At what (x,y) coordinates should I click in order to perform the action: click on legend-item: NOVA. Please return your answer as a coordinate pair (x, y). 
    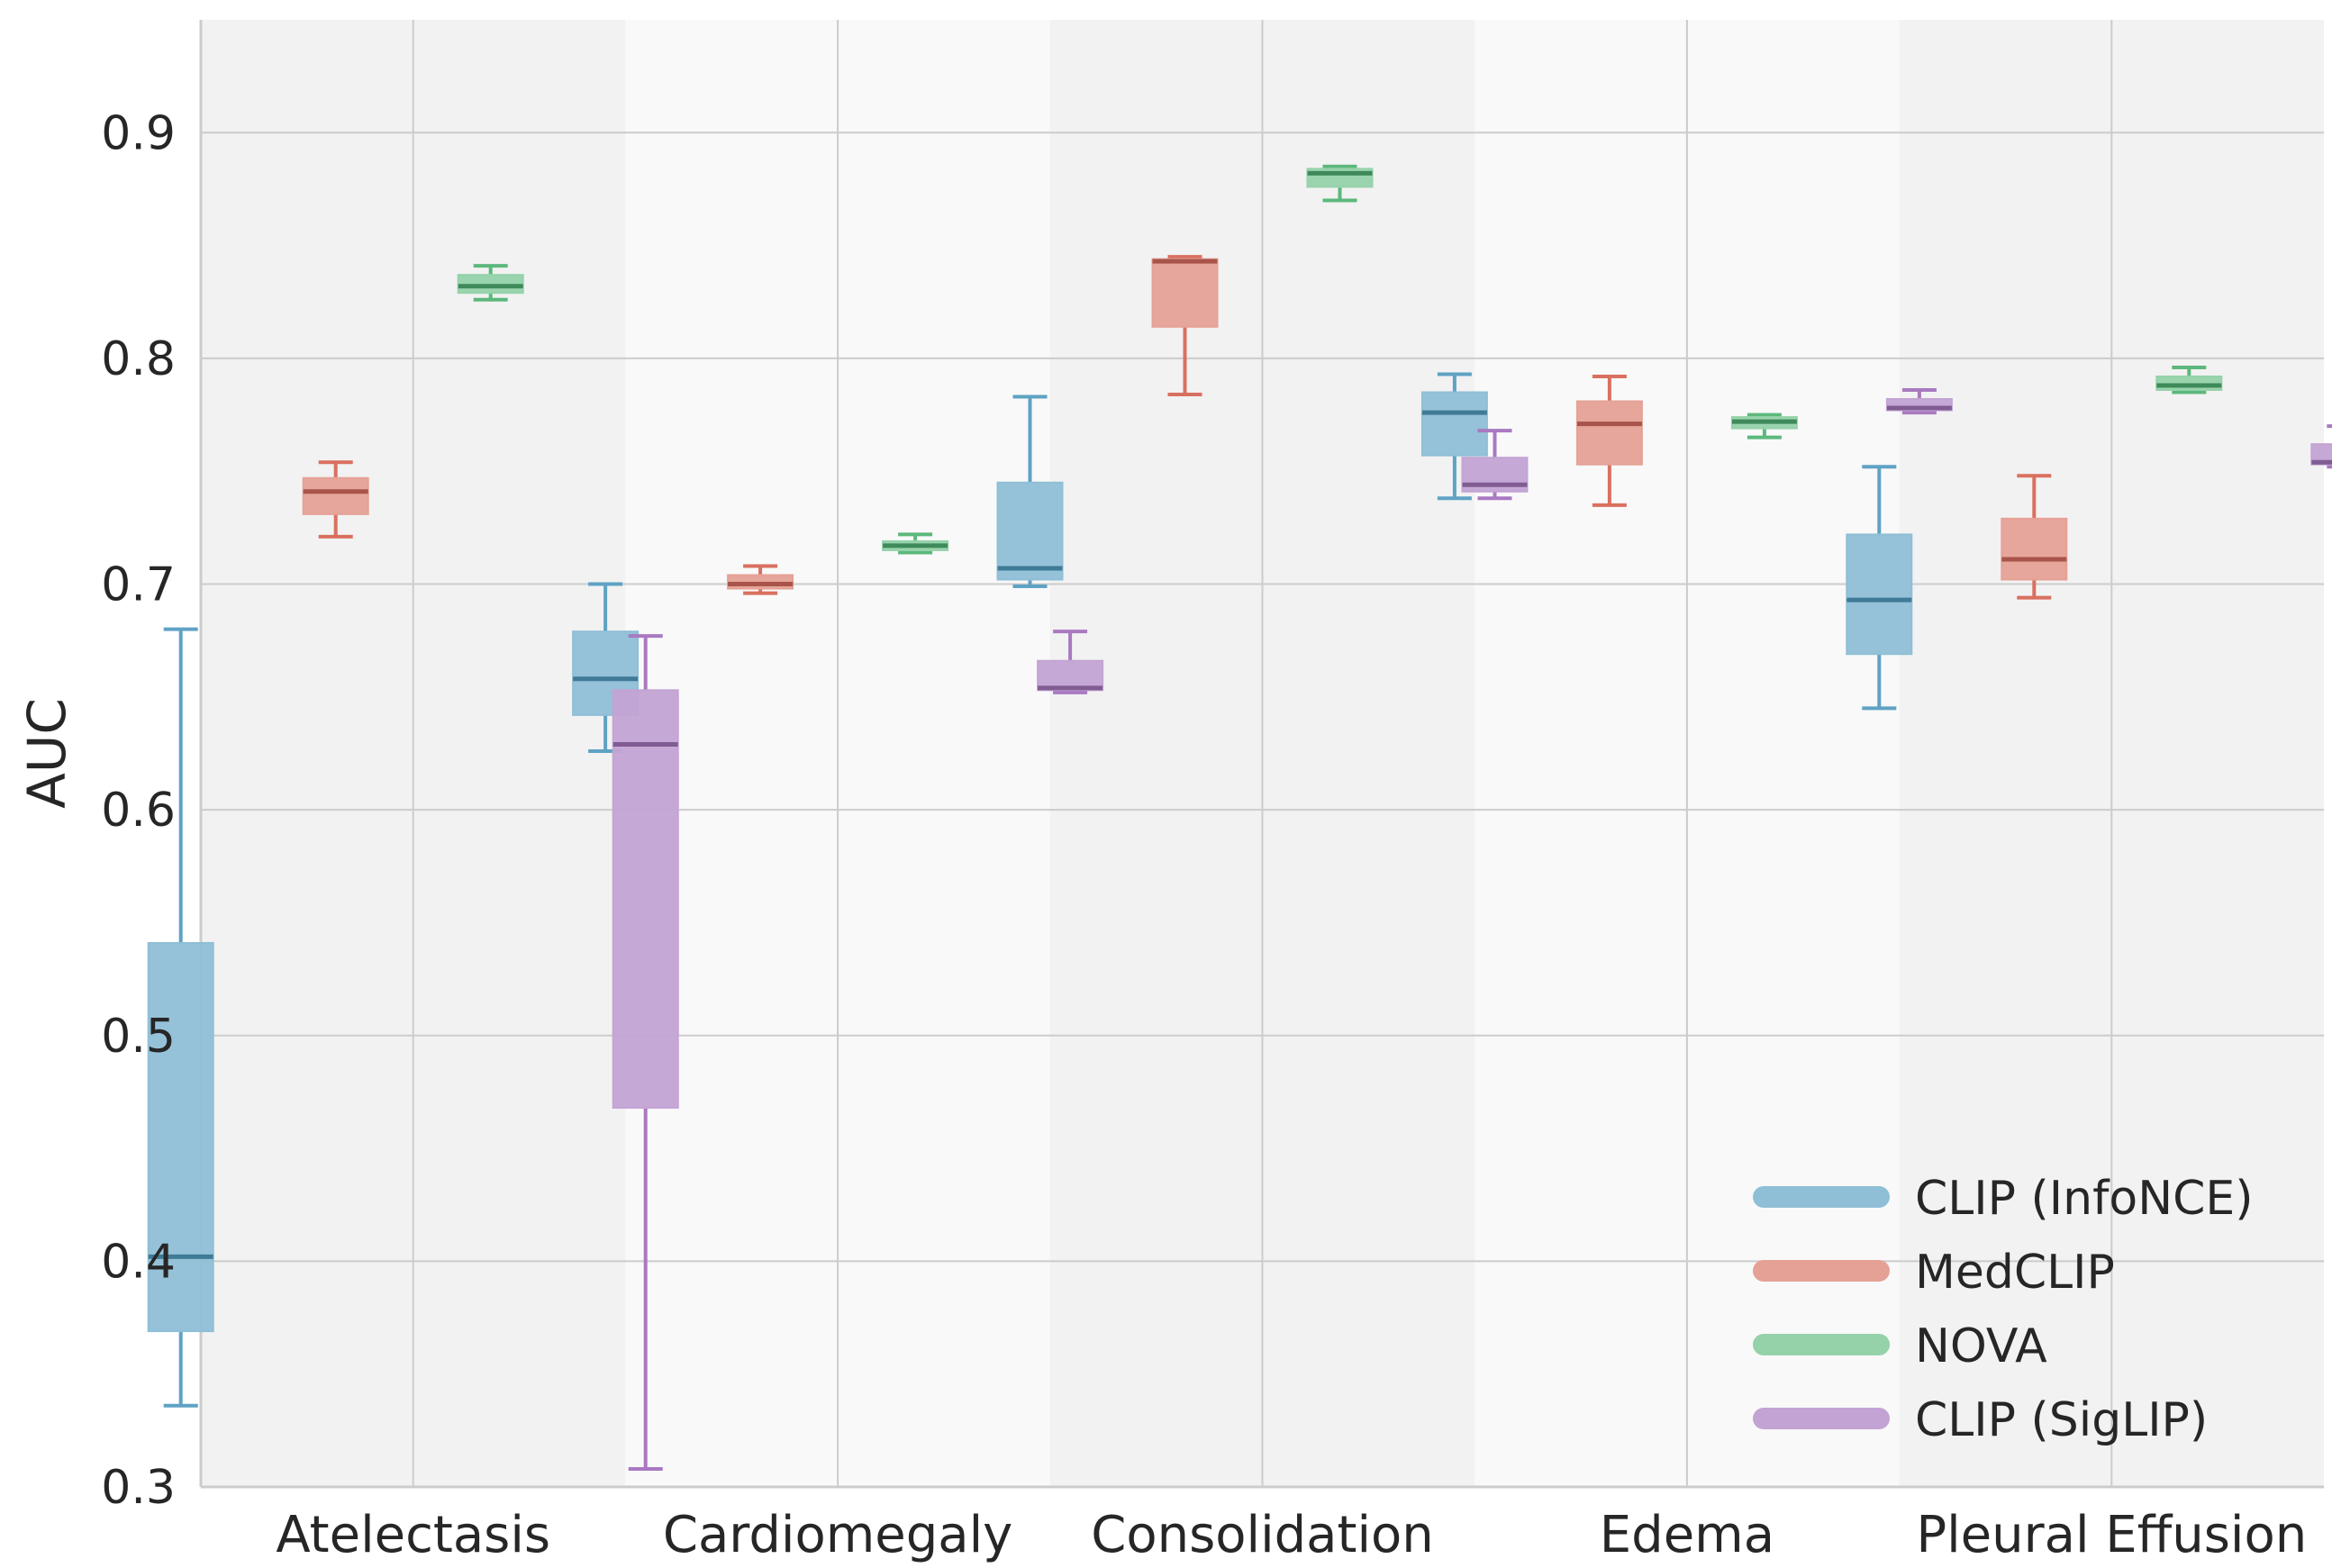
    Looking at the image, I should click on (1900, 1346).